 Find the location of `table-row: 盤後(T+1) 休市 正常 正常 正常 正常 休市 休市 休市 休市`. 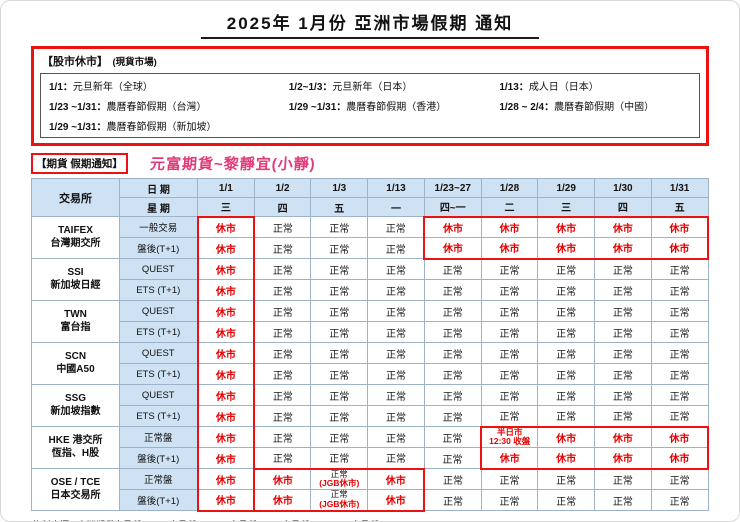

table-row: 盤後(T+1) 休市 正常 正常 正常 正常 休市 休市 休市 休市 is located at coordinates (370, 458).